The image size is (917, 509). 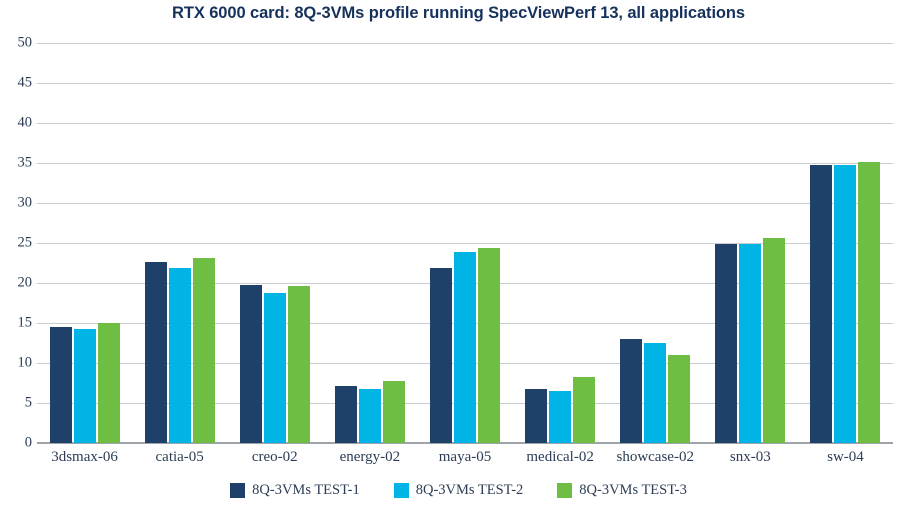 What do you see at coordinates (84, 457) in the screenshot?
I see `x-axis-tick-label: 3dsmax-06` at bounding box center [84, 457].